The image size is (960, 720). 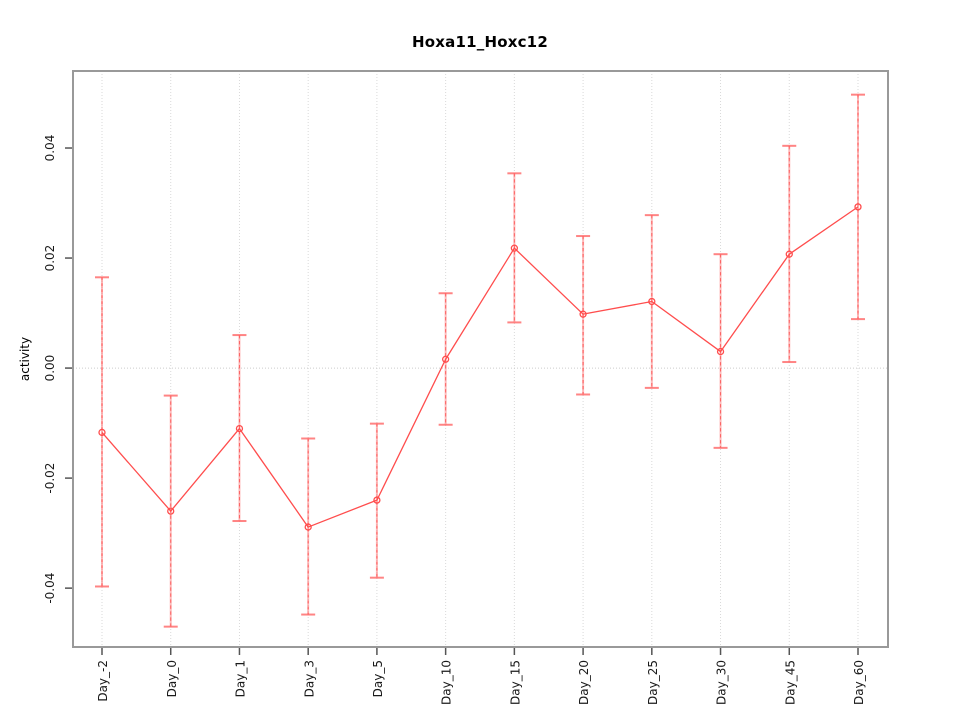 I want to click on x-tick-label: Day_1, so click(x=241, y=678).